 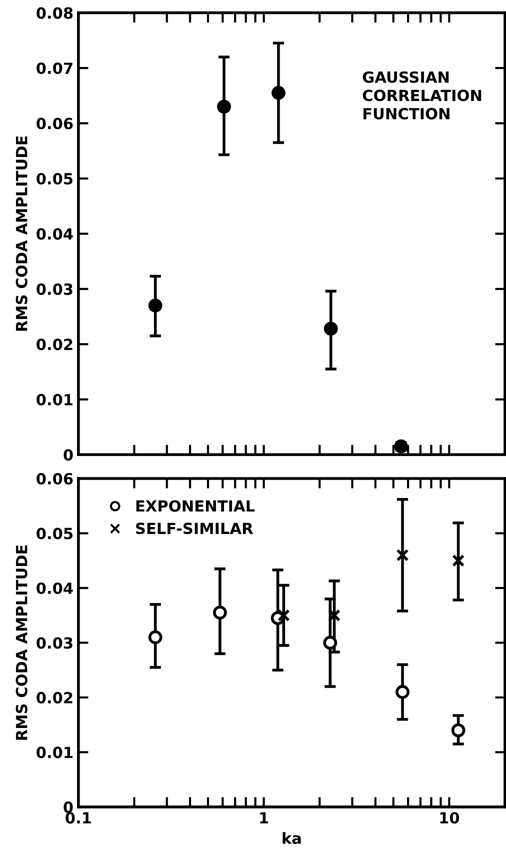 I want to click on legend-label: EXPONENTIAL, so click(x=195, y=506).